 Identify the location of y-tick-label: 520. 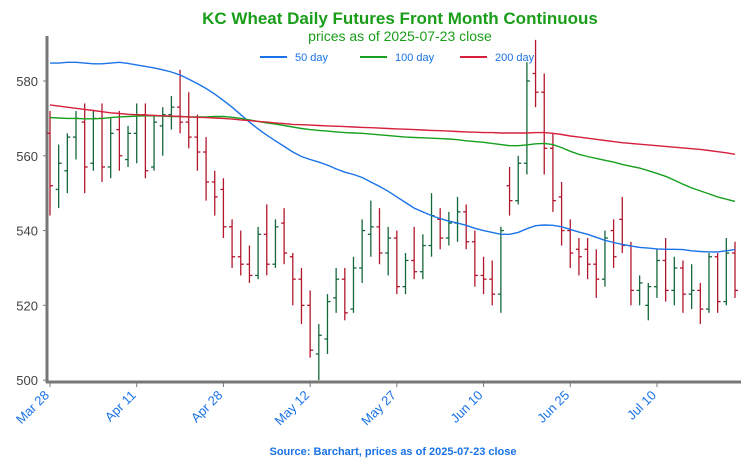
(27, 305).